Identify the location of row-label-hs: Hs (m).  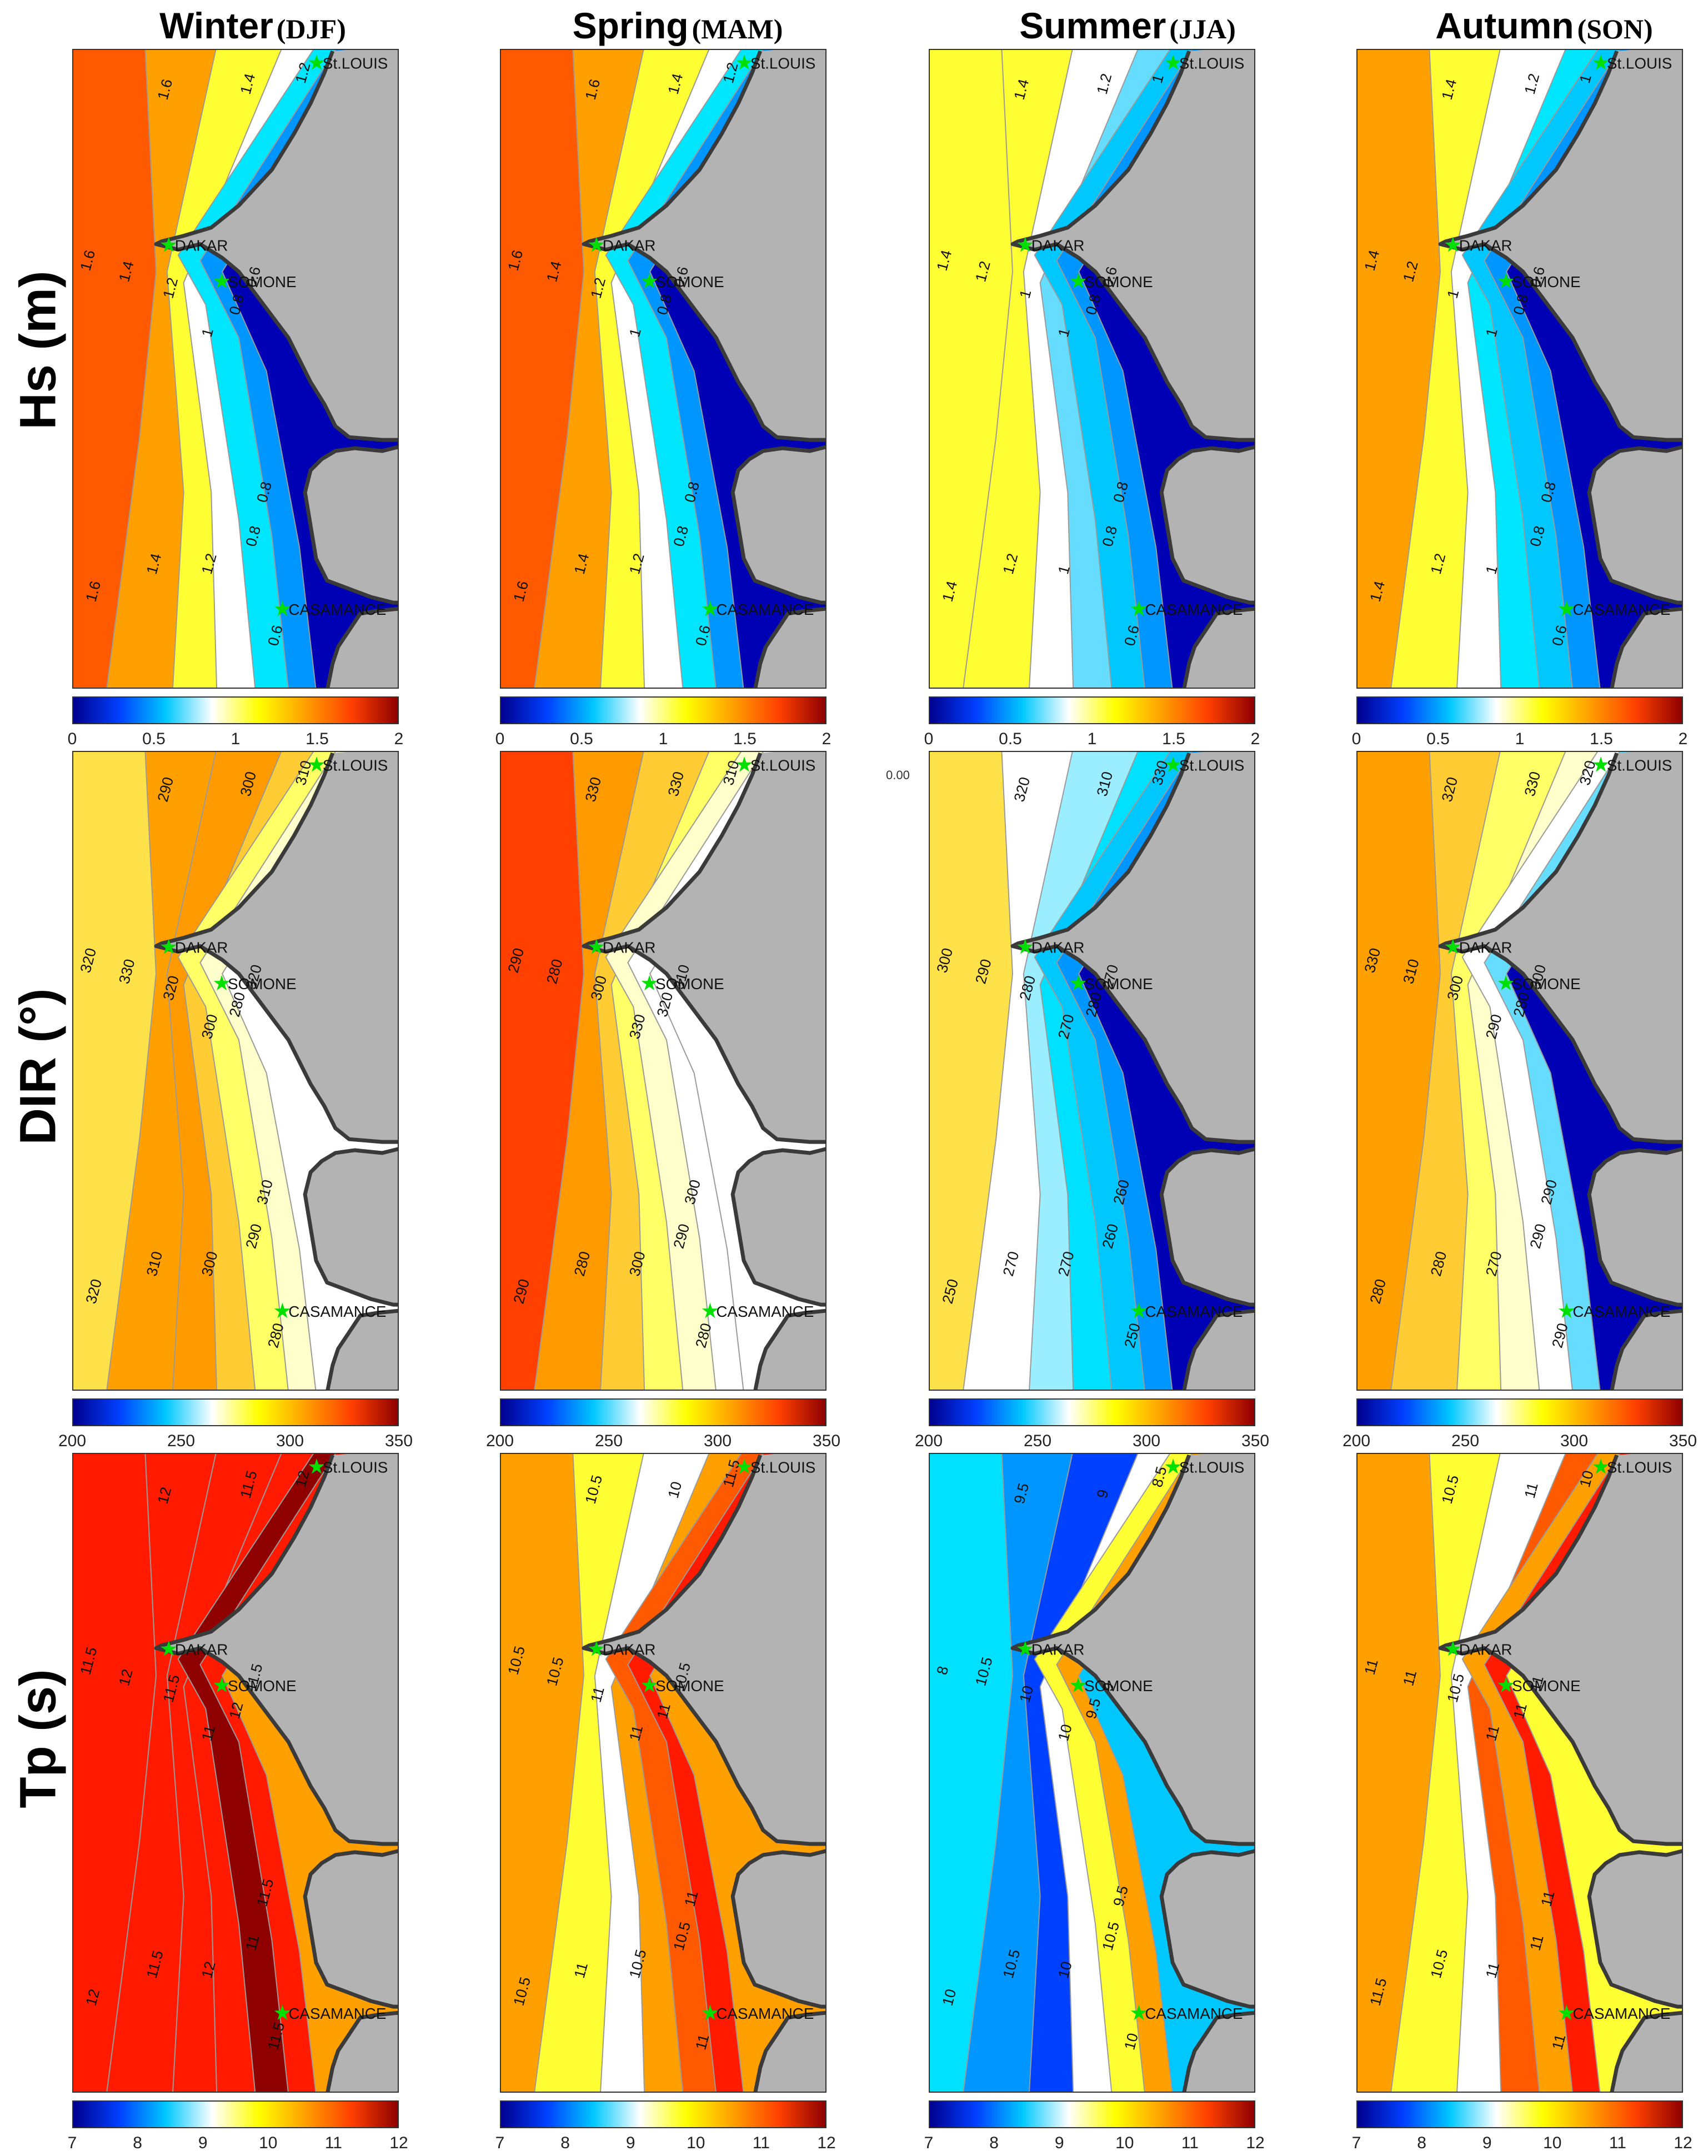
(38, 350).